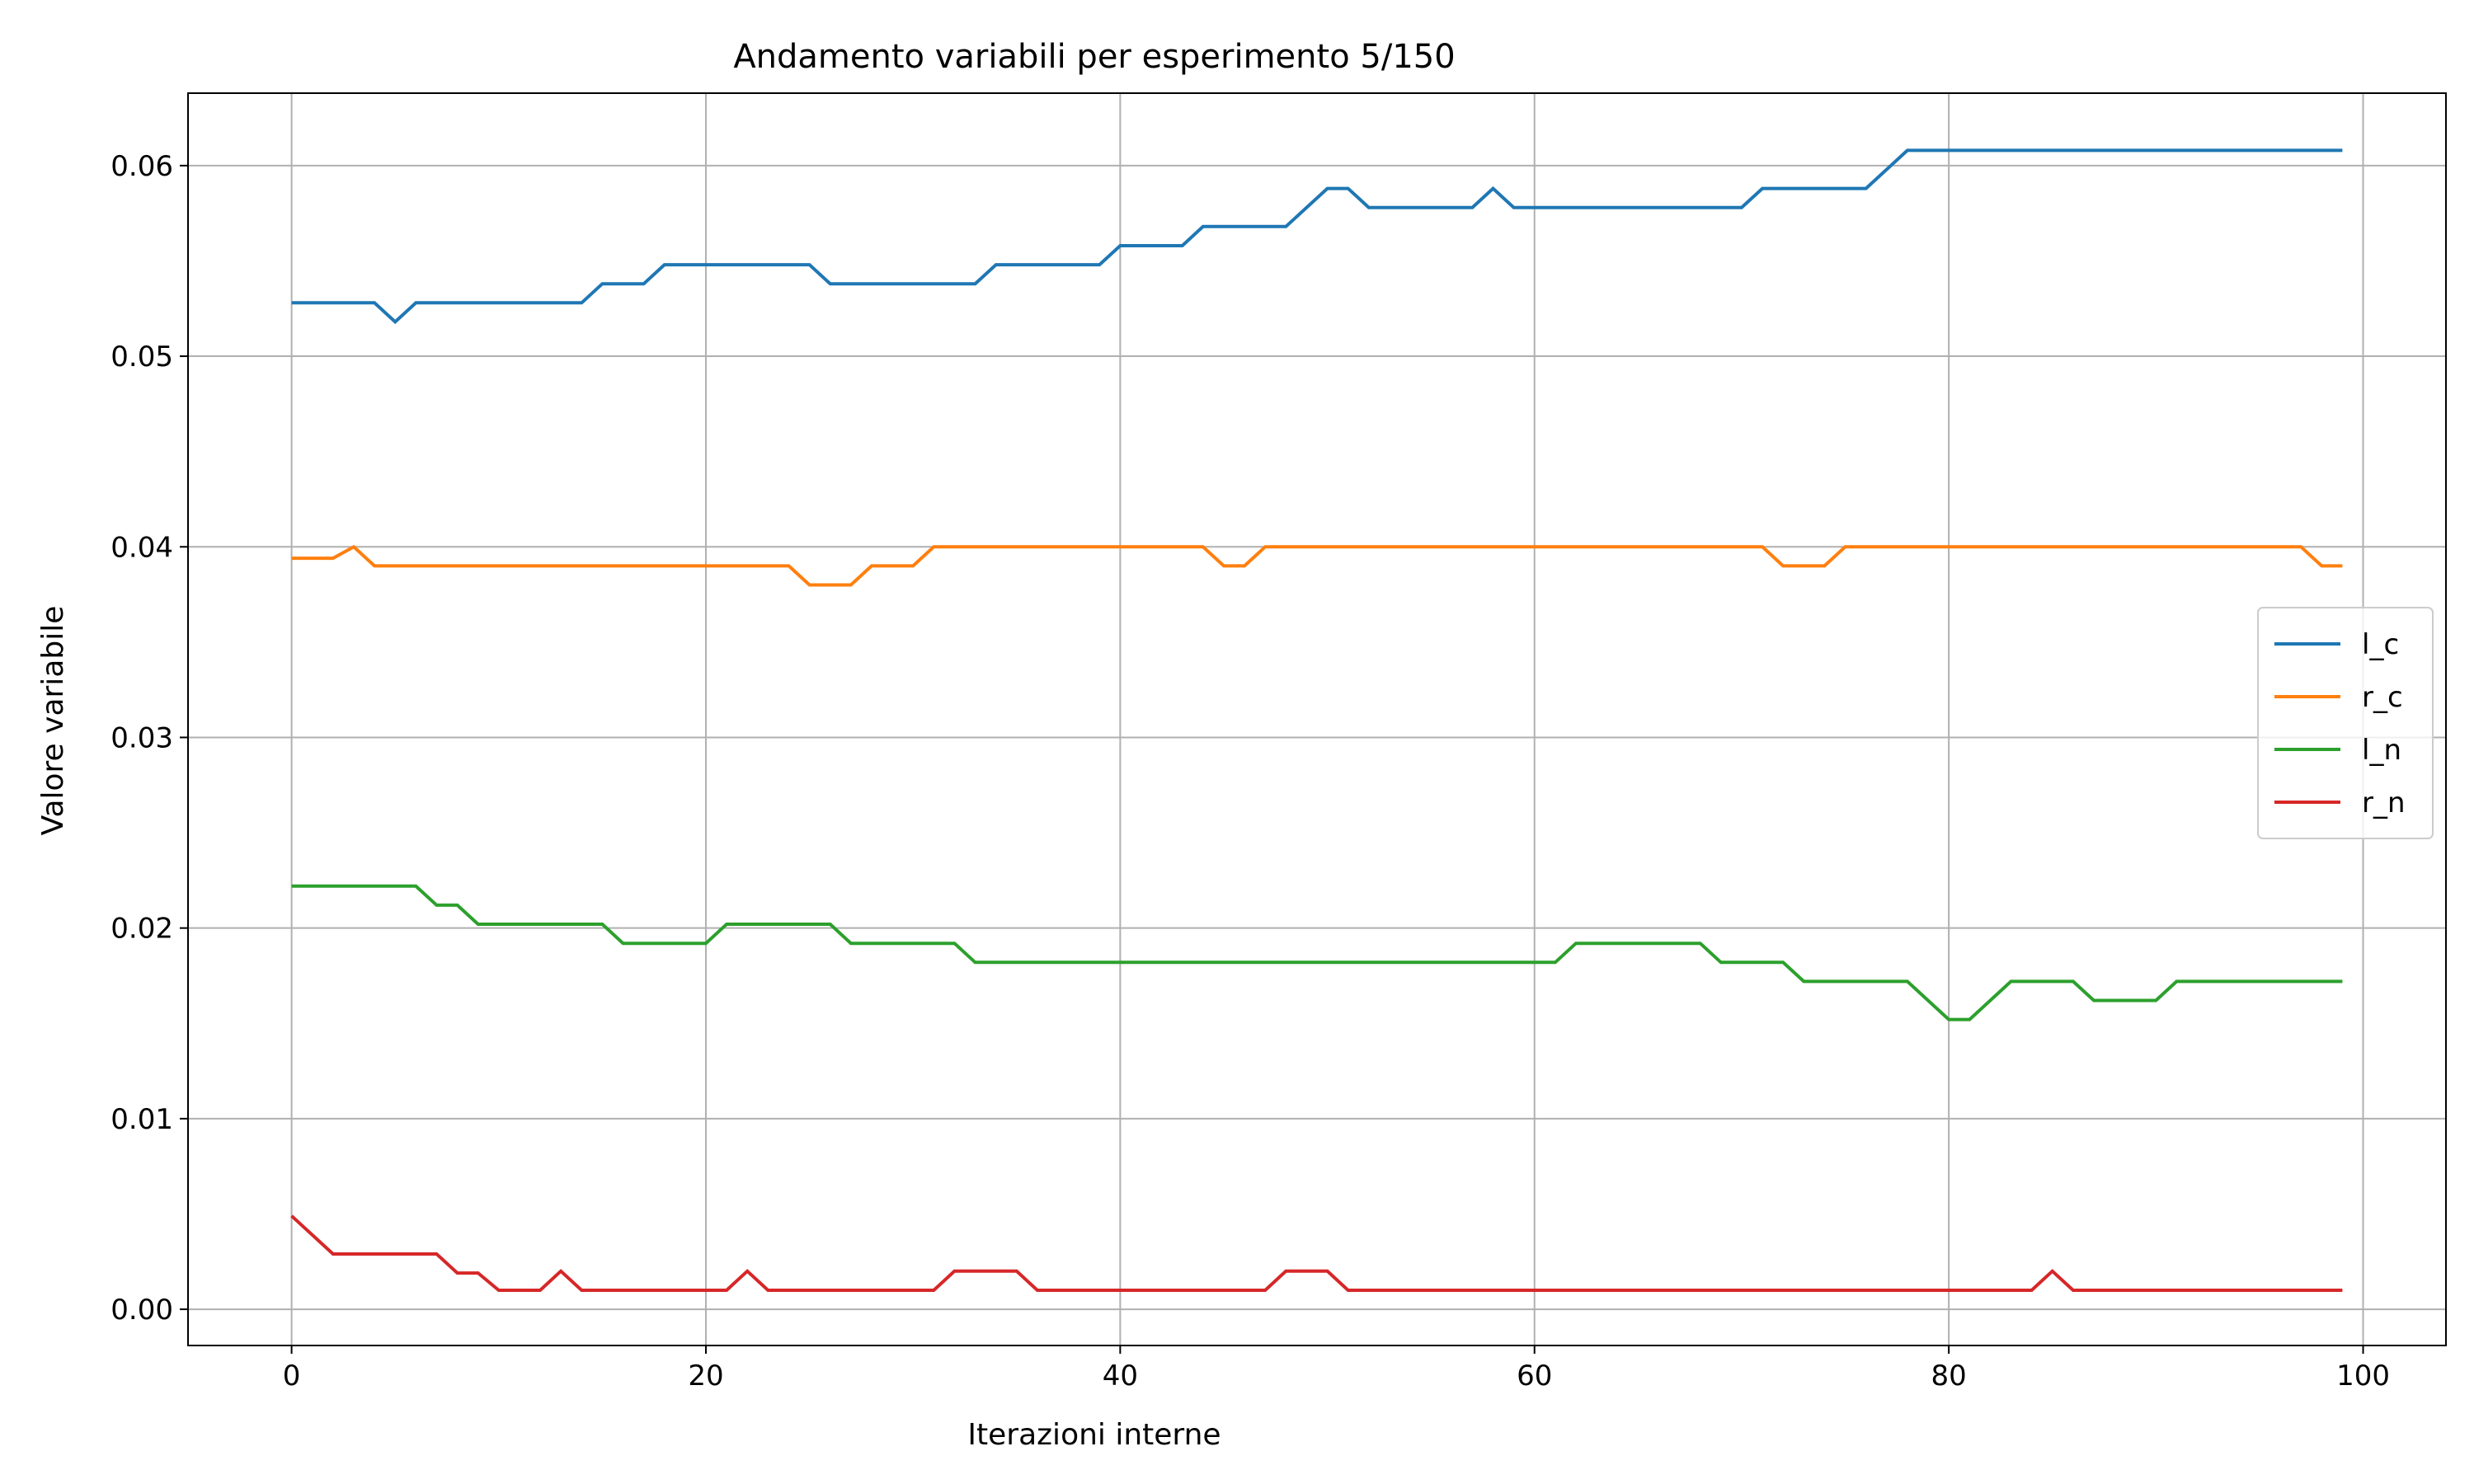 The image size is (2474, 1484). Describe the element at coordinates (2381, 750) in the screenshot. I see `legend-label-l-n: l_n` at that location.